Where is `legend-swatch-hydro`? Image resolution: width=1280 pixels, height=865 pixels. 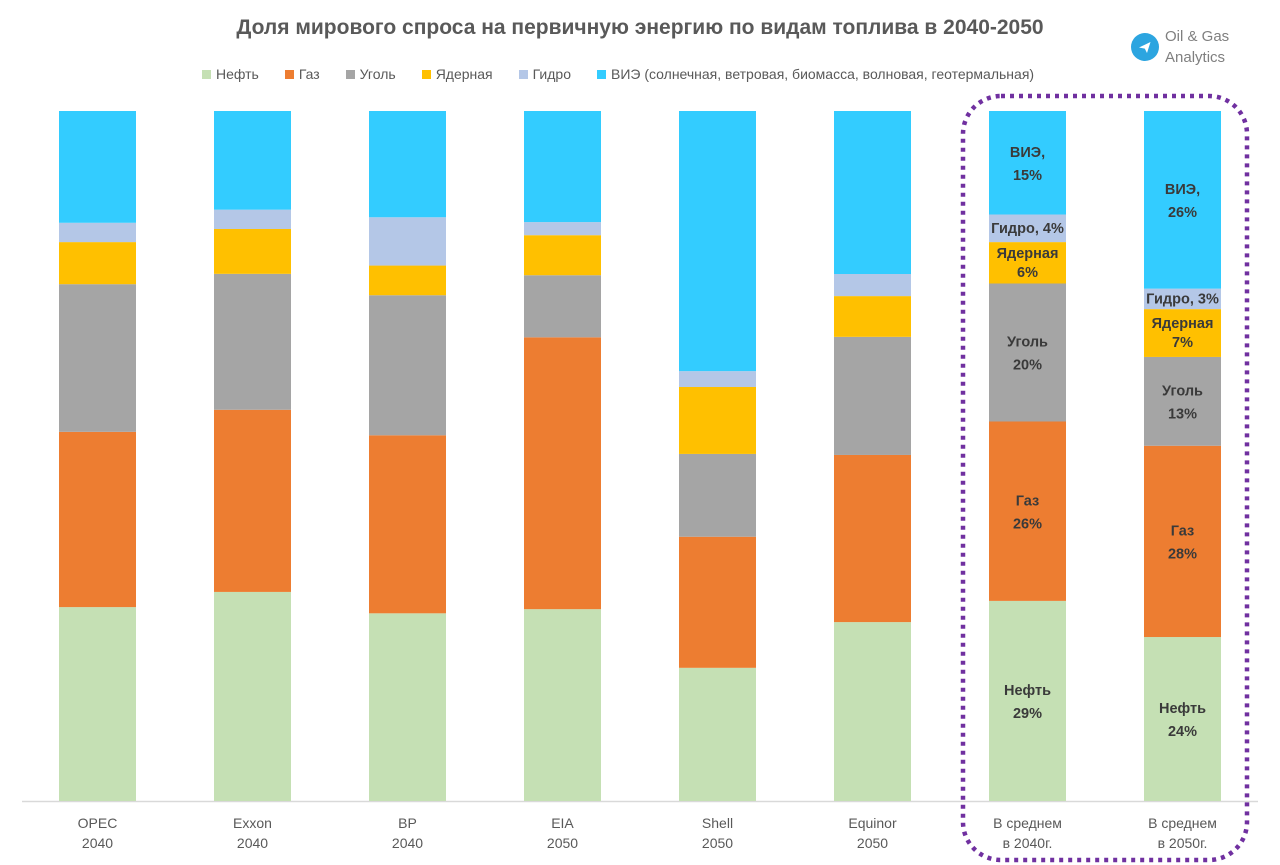 legend-swatch-hydro is located at coordinates (523, 74).